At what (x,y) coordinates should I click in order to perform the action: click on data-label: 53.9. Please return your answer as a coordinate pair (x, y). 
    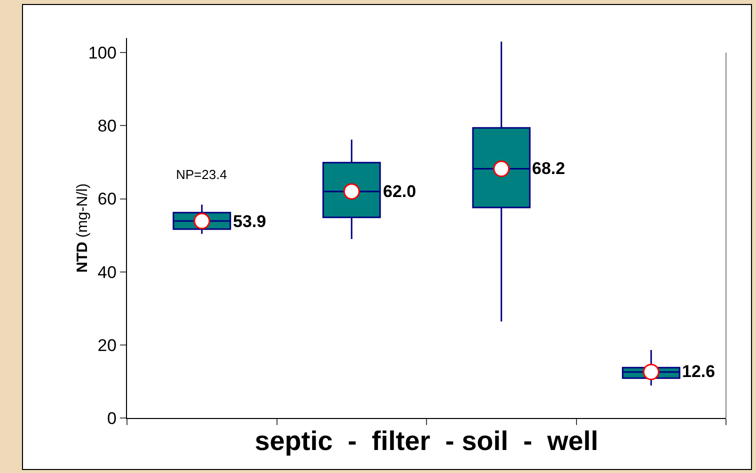
    Looking at the image, I should click on (249, 221).